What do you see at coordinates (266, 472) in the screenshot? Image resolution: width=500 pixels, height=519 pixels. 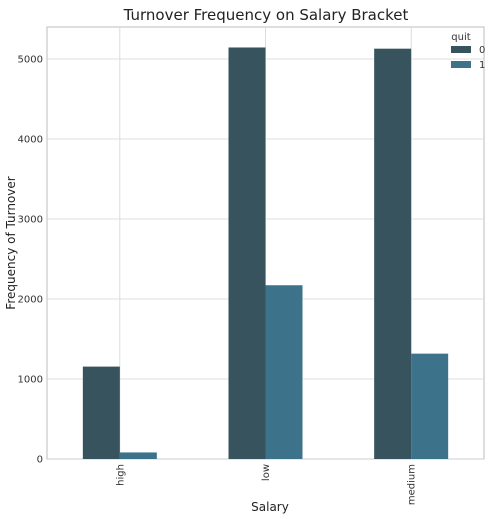 I see `x-tick-label: low` at bounding box center [266, 472].